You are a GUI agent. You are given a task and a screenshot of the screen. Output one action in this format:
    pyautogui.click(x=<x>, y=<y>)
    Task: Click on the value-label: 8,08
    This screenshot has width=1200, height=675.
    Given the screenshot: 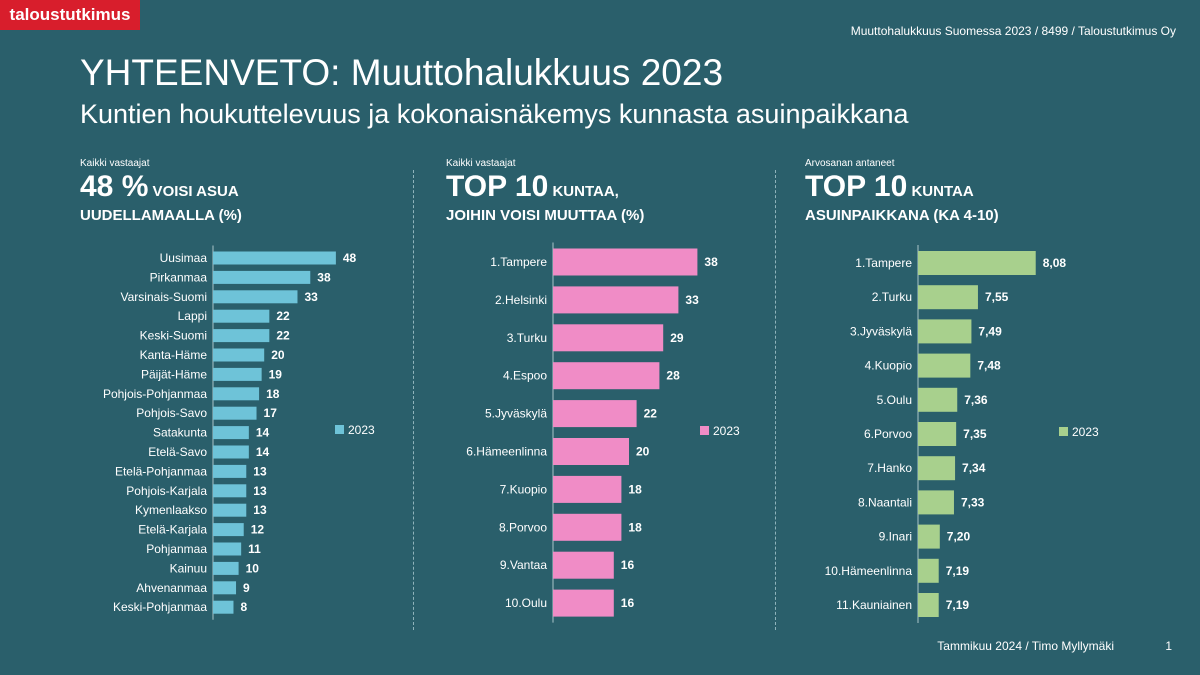 What is the action you would take?
    pyautogui.click(x=1055, y=263)
    